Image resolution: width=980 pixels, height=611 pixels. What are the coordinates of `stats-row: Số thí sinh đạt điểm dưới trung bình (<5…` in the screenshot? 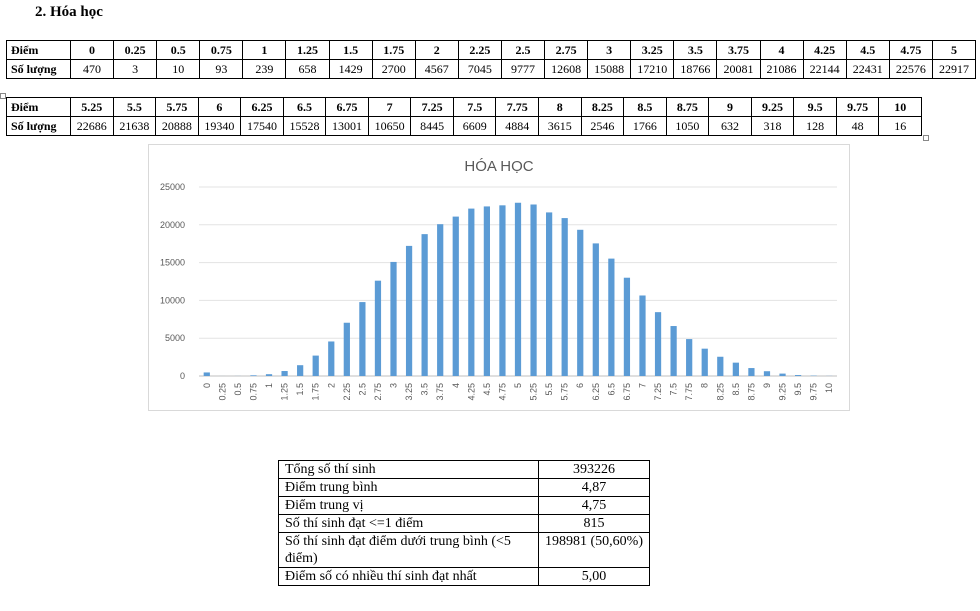 It's located at (464, 550).